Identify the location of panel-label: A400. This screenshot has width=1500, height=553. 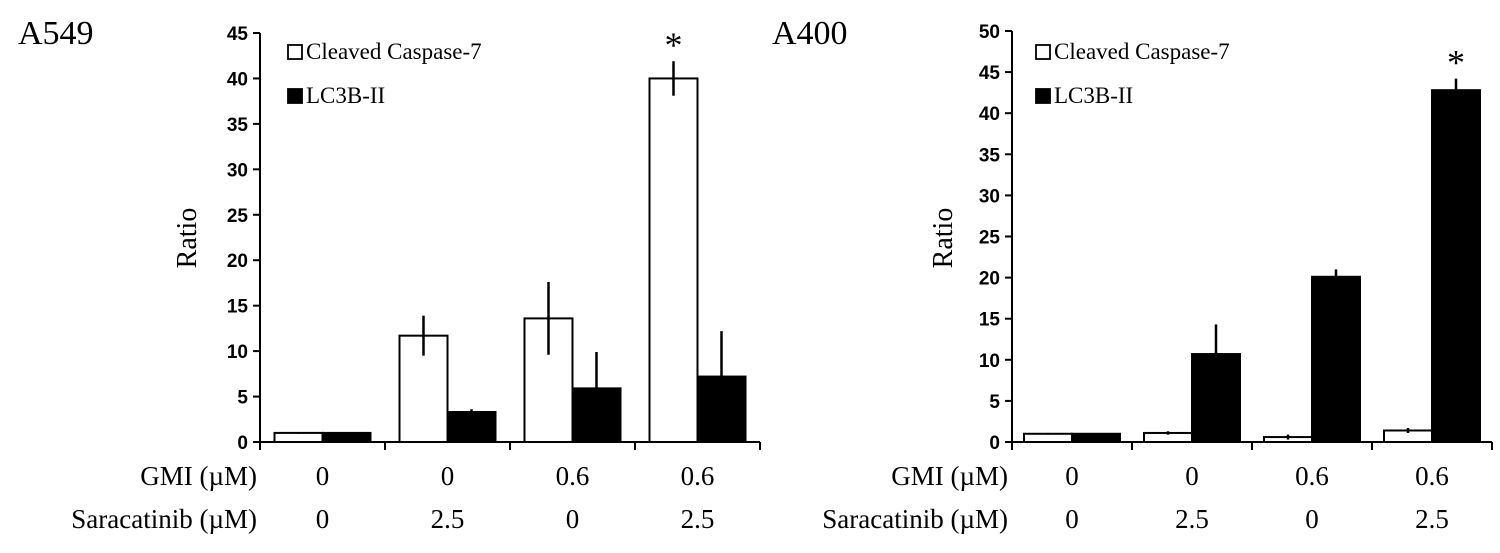
(810, 33).